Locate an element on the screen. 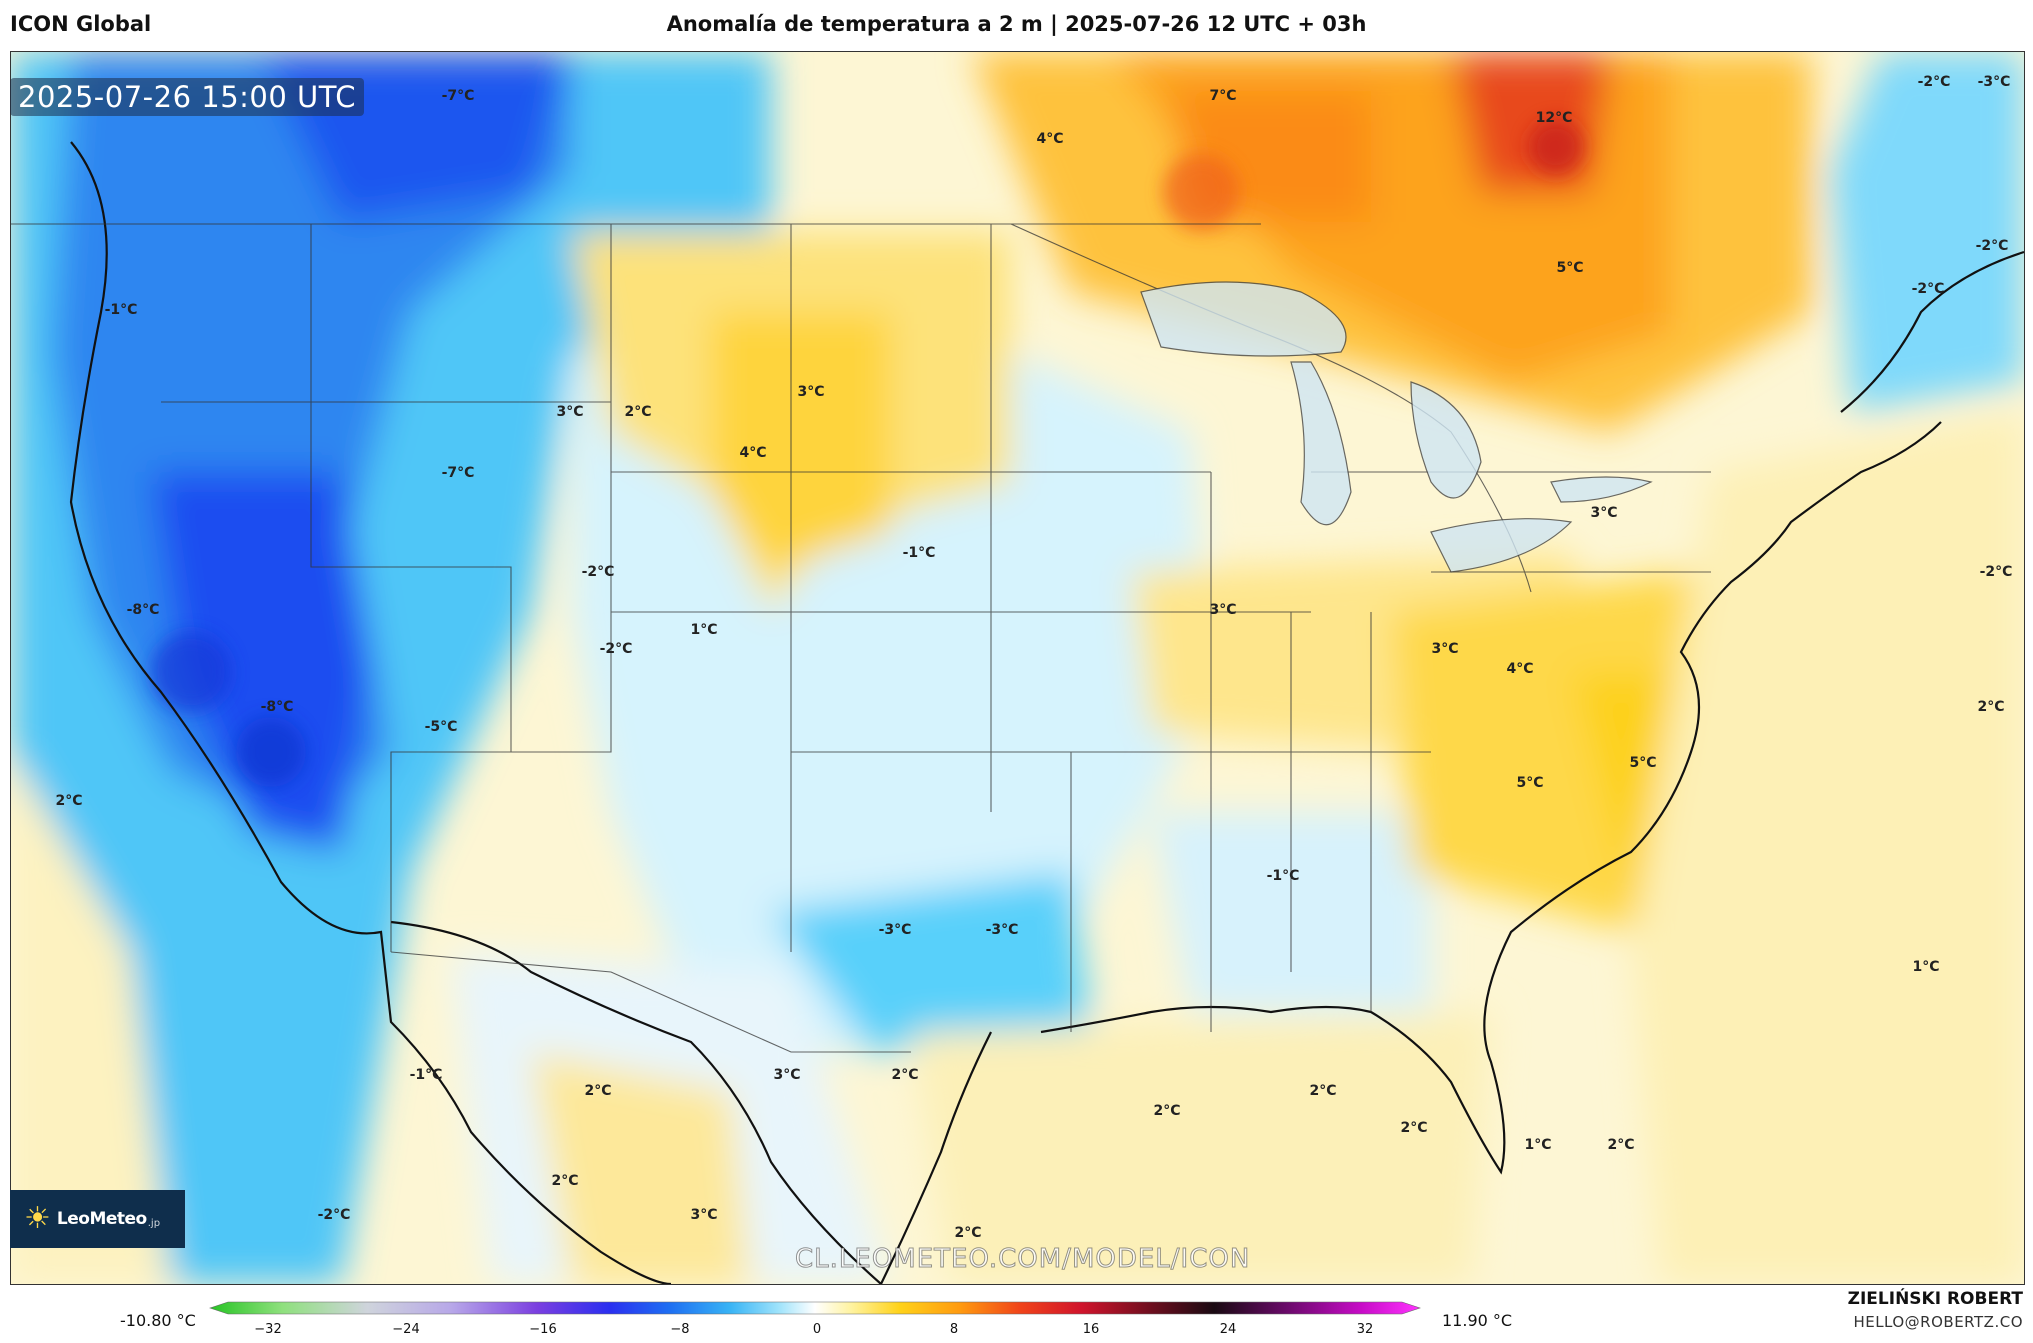 Image resolution: width=2033 pixels, height=1343 pixels. scale-tick: −16 is located at coordinates (543, 1329).